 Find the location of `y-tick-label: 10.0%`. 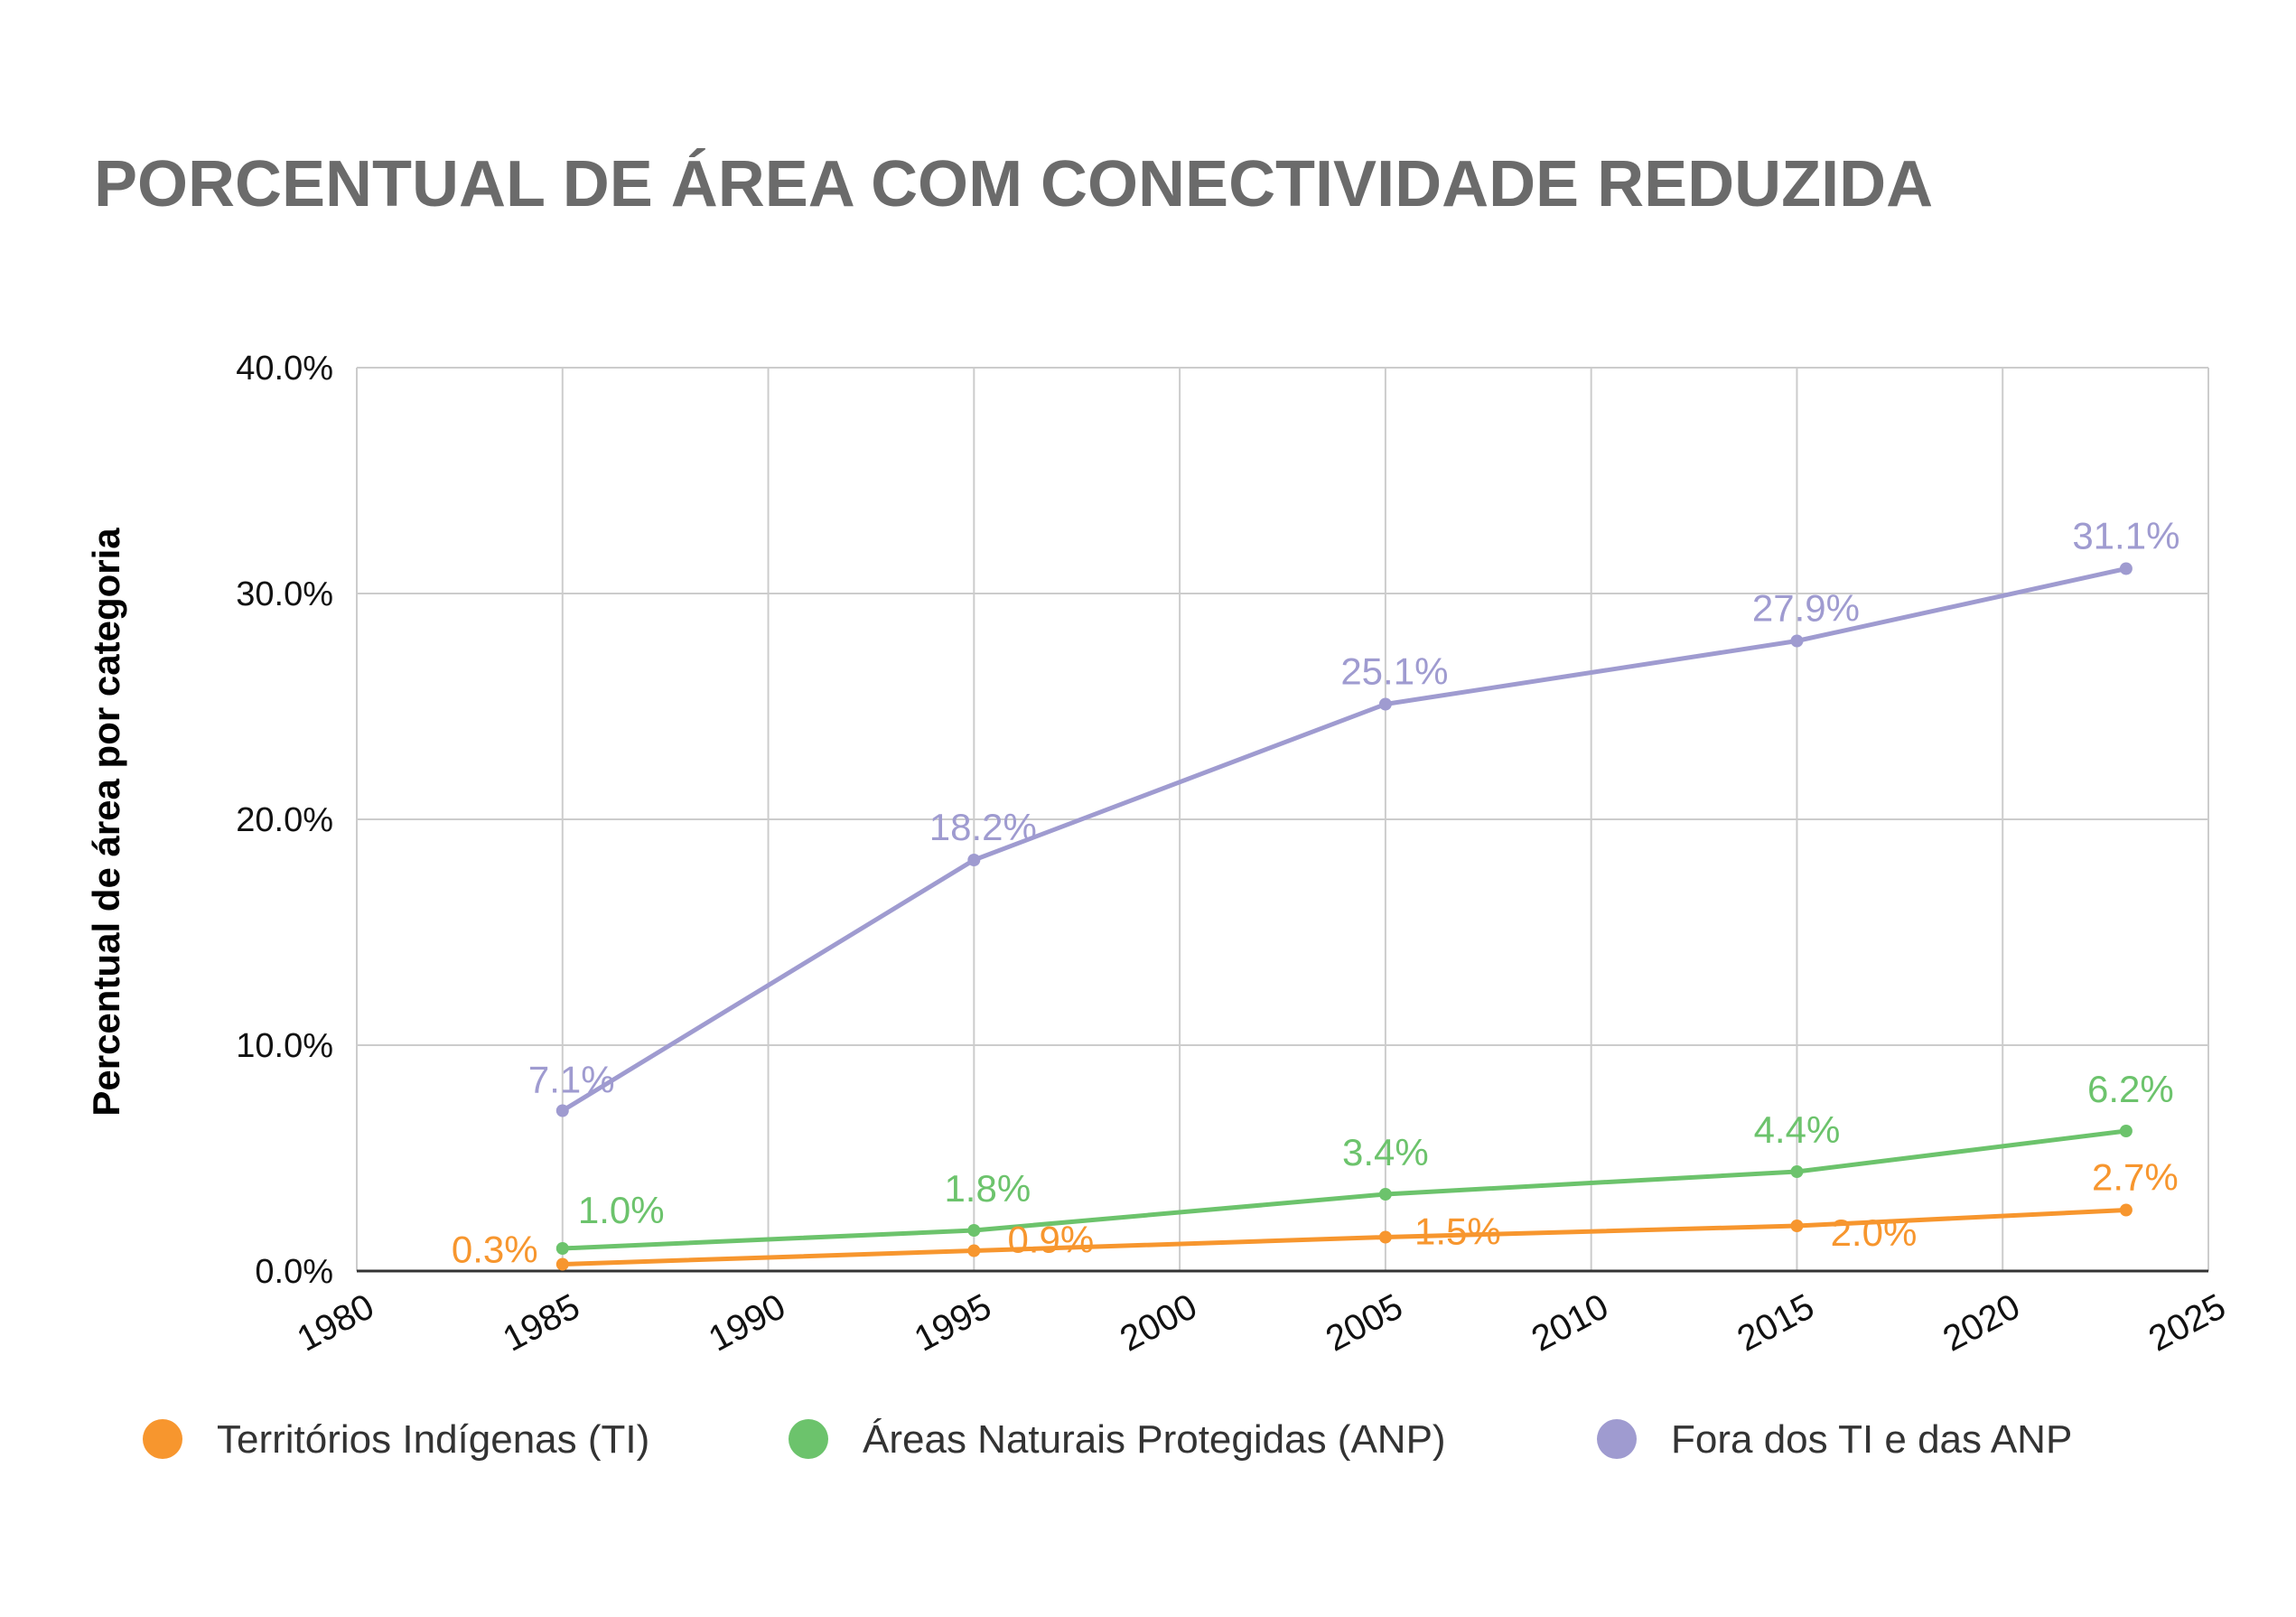

y-tick-label: 10.0% is located at coordinates (284, 1046).